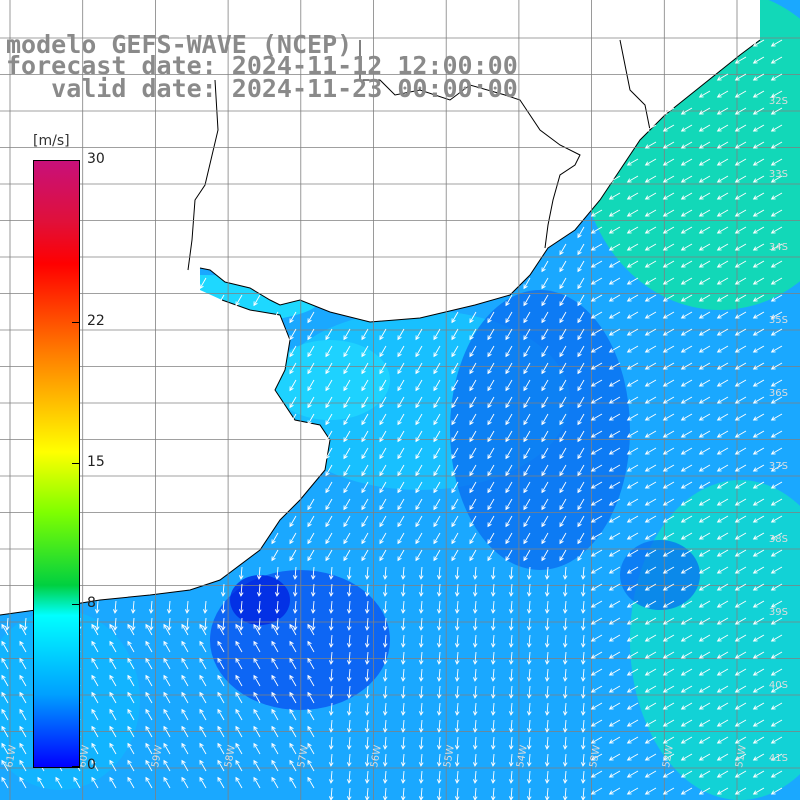  Describe the element at coordinates (96, 462) in the screenshot. I see `colorbar-tick-label: 15` at that location.